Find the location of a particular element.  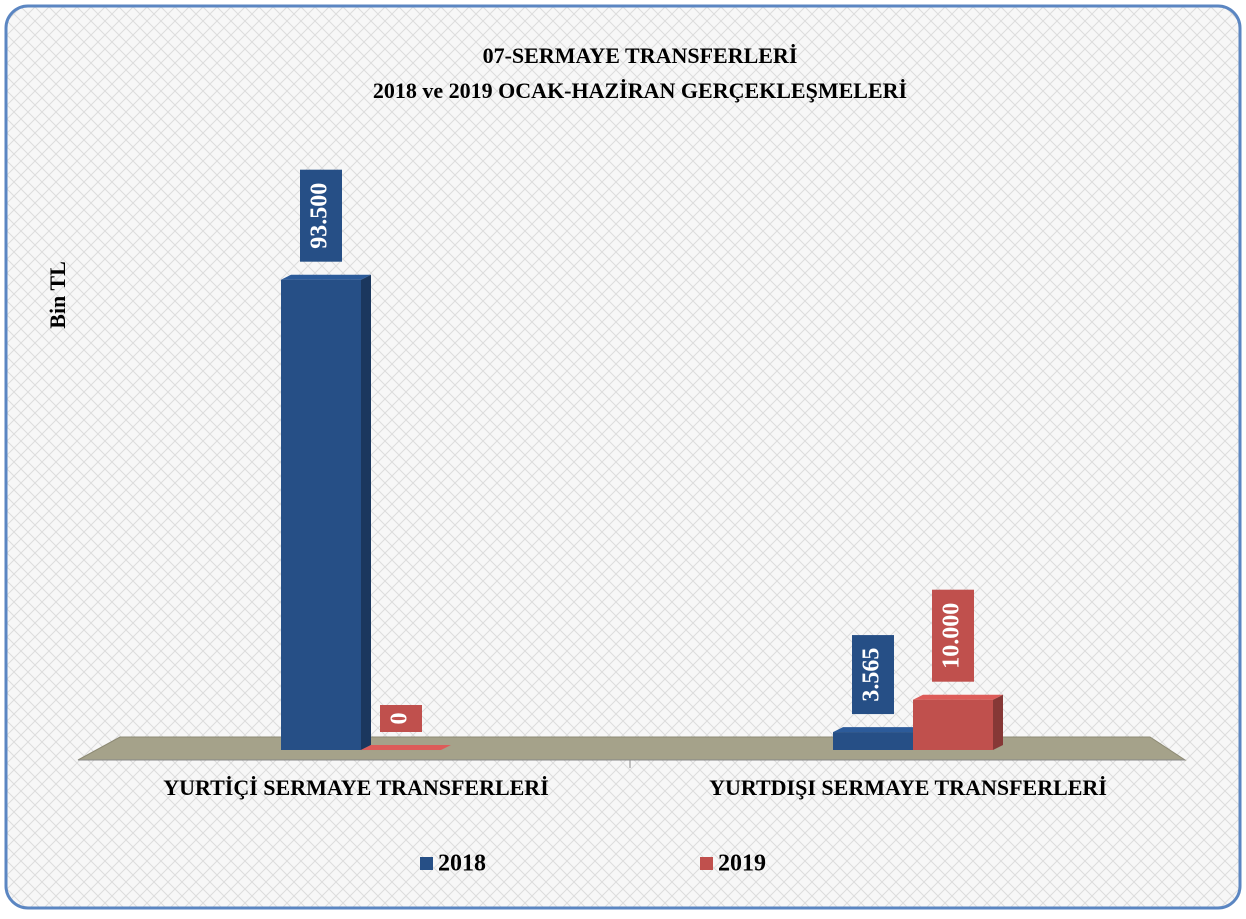

y-axis-title: Bin TL is located at coordinates (57, 294).